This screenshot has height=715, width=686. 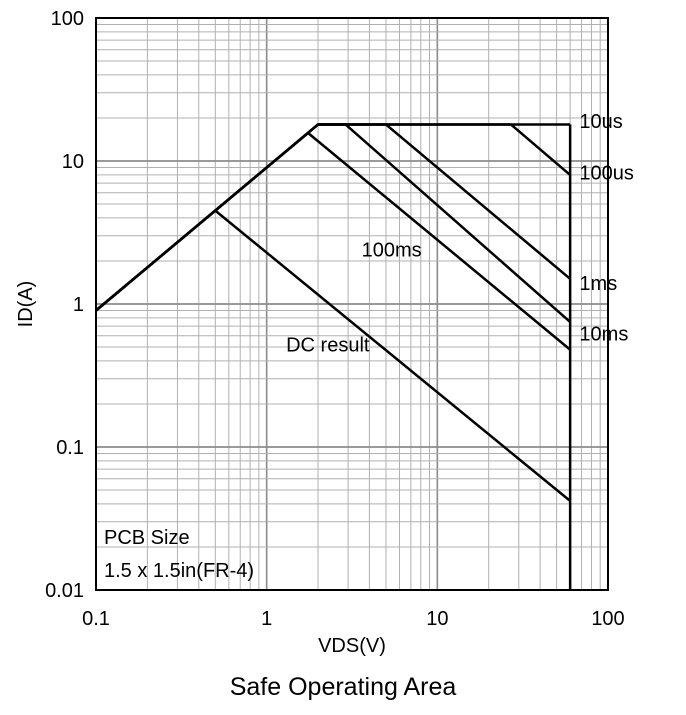 I want to click on pcb-size-label: PCB Size, so click(x=147, y=538).